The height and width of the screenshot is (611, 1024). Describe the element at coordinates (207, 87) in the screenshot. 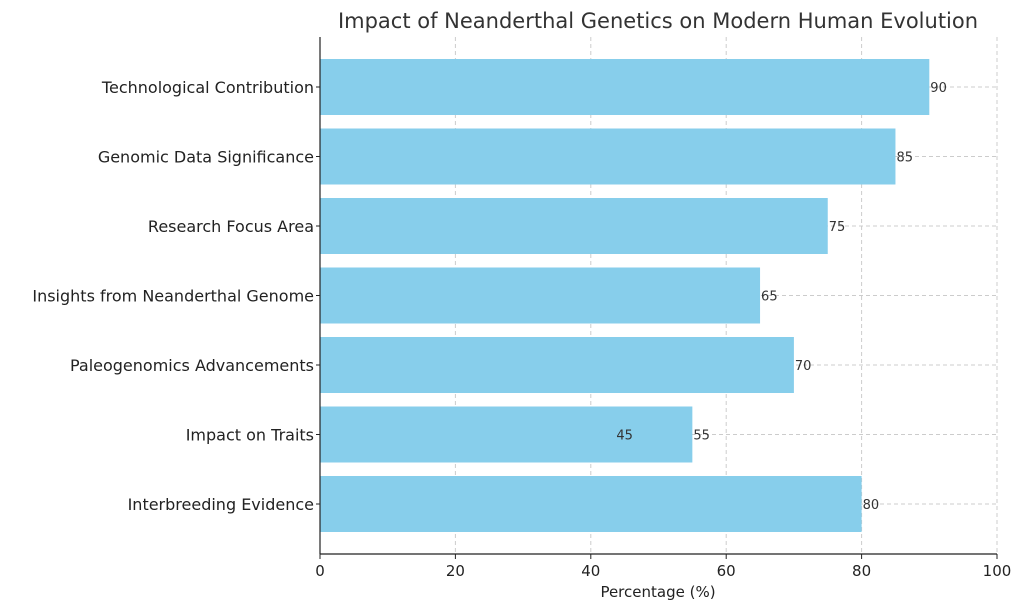

I see `category-label: Technological Contribution` at that location.